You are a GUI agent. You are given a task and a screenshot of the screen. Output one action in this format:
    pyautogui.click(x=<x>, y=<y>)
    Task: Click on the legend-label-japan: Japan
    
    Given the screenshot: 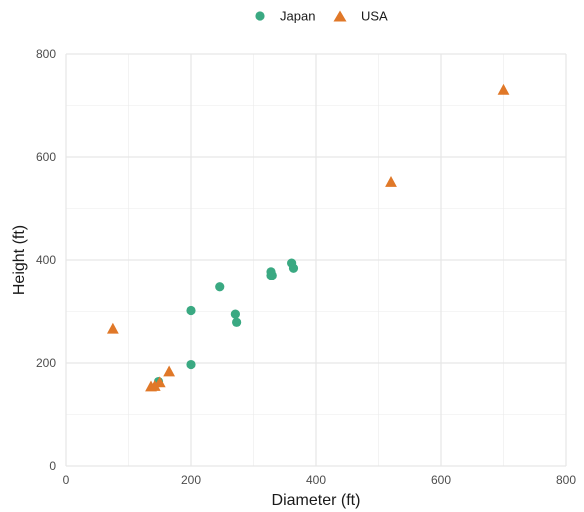 What is the action you would take?
    pyautogui.click(x=297, y=16)
    